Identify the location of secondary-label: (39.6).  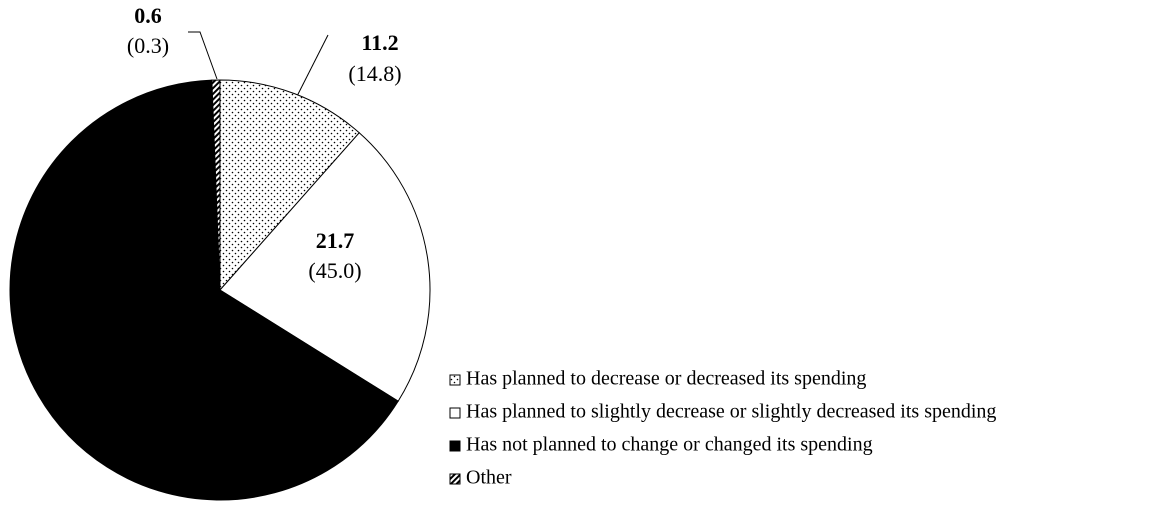
(141, 339).